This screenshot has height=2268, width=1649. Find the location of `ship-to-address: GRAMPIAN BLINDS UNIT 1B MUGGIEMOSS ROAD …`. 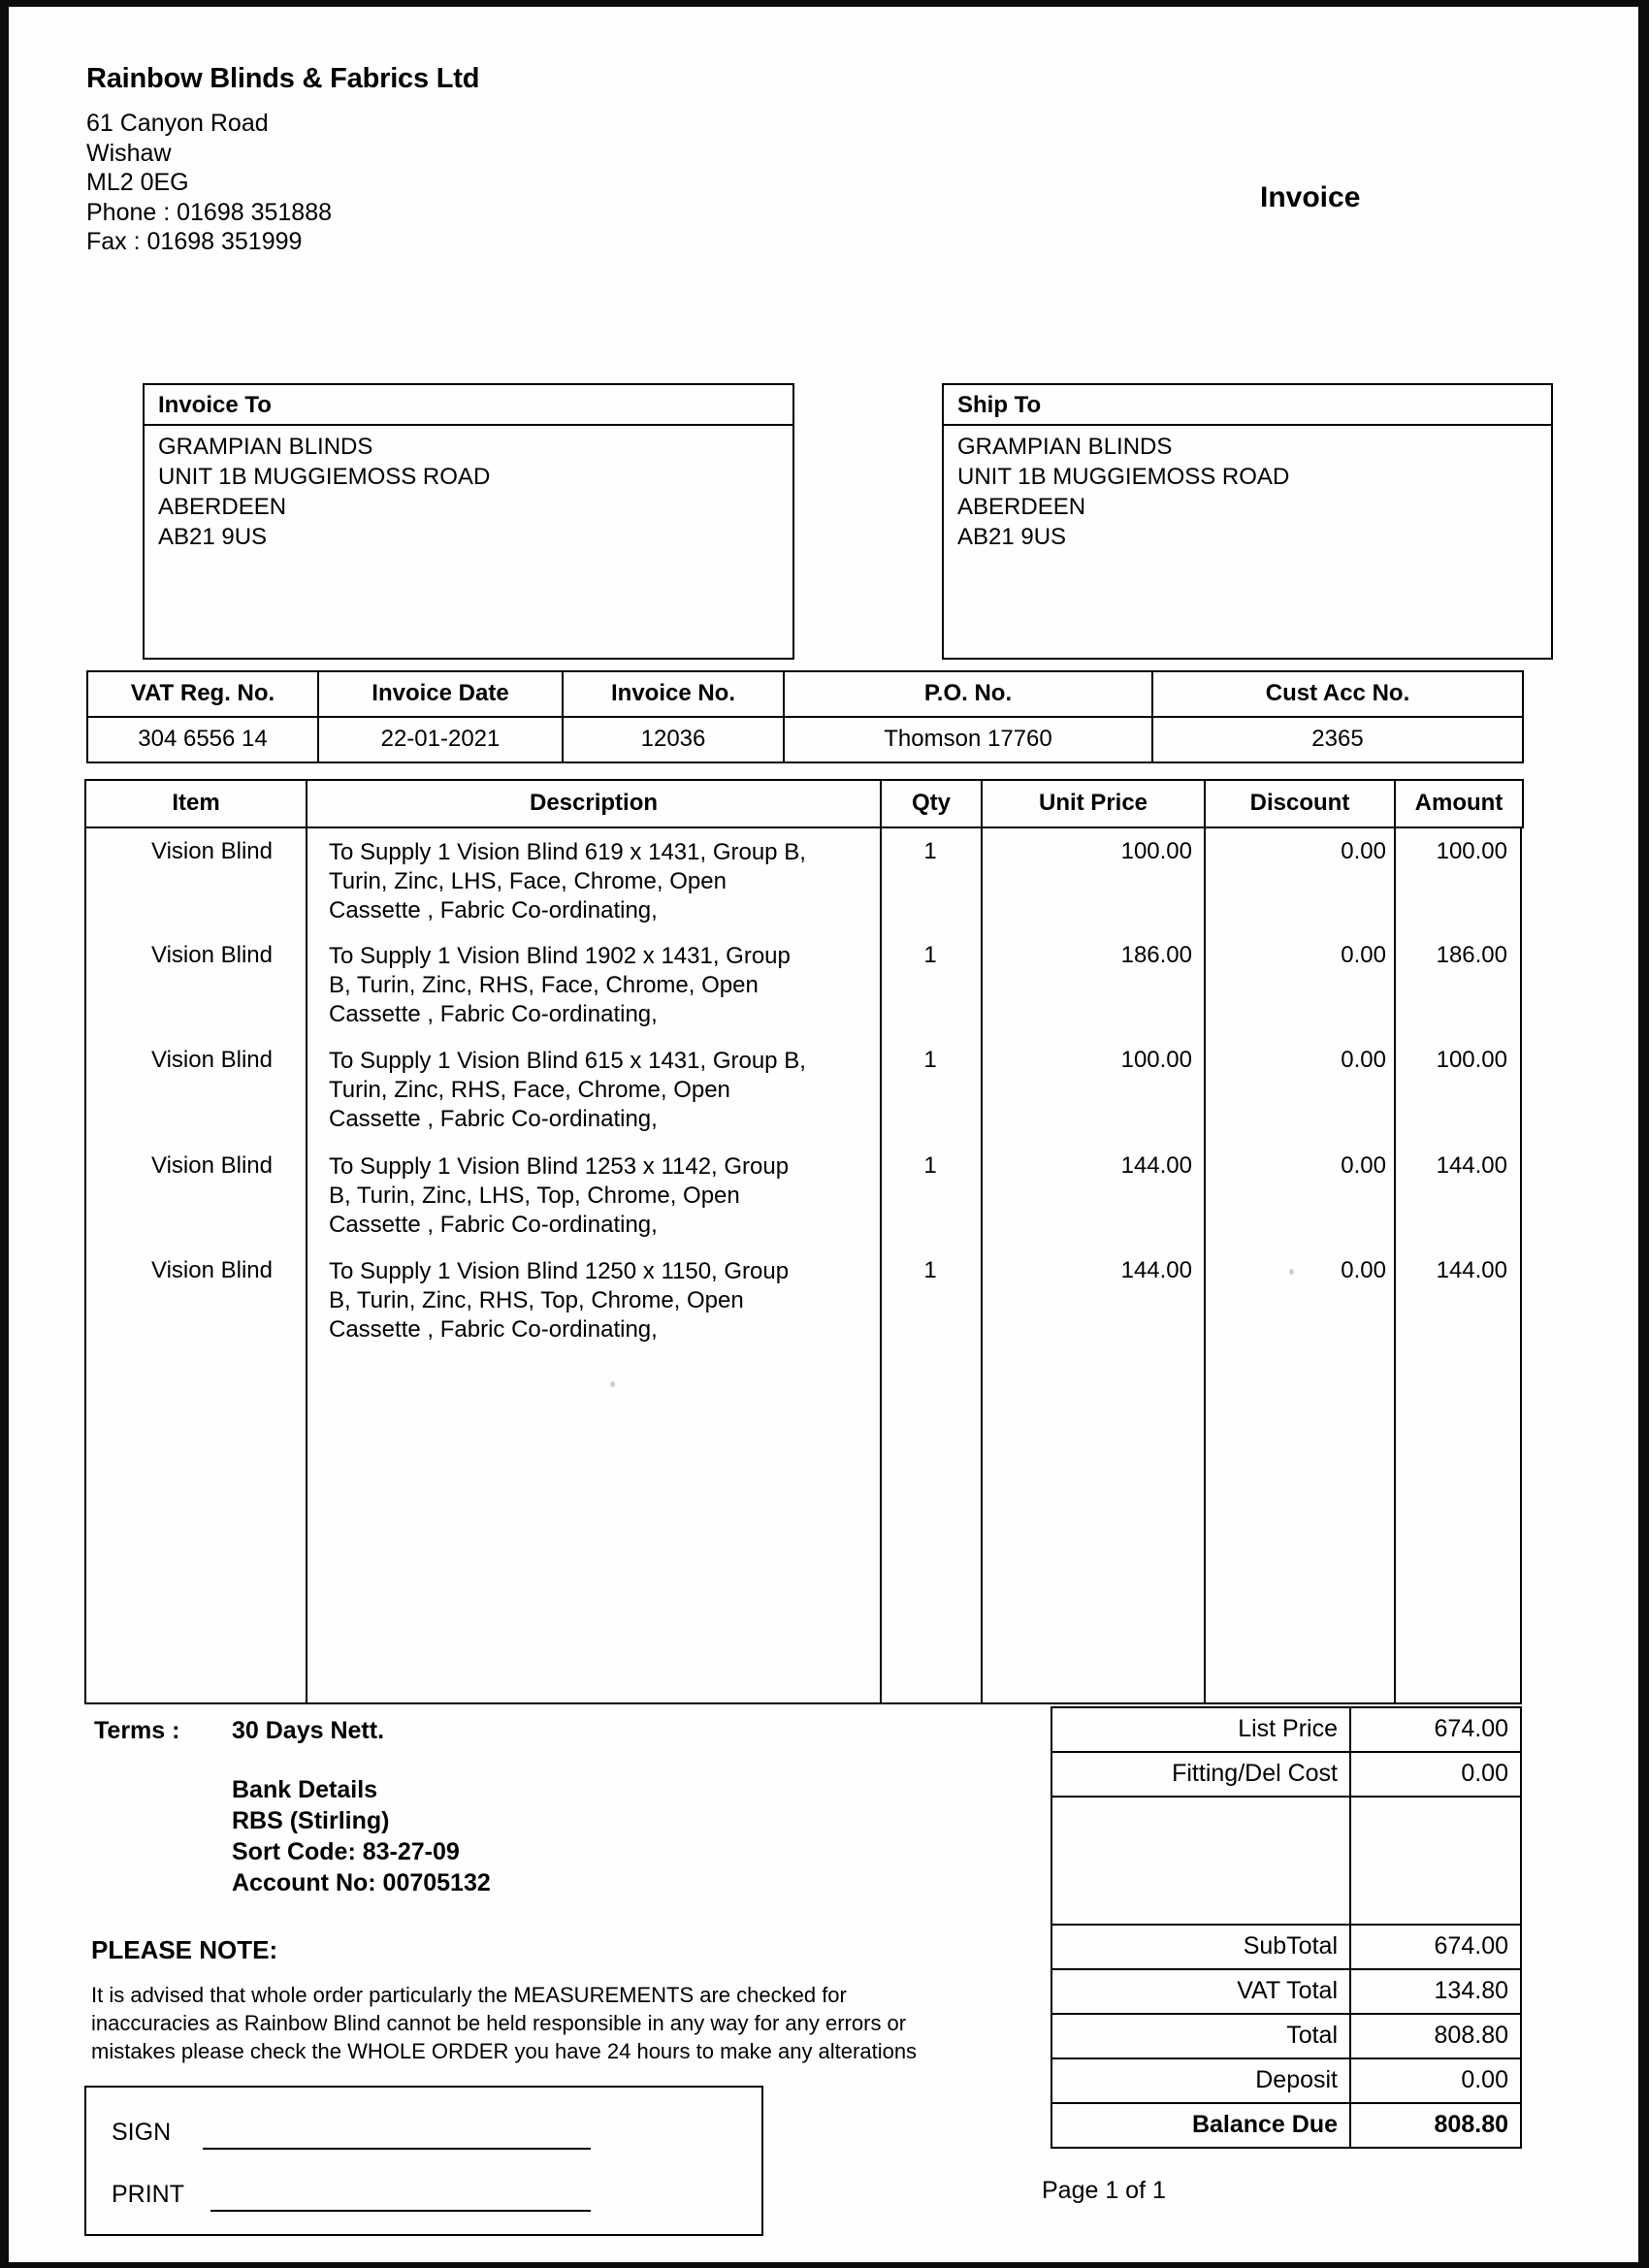

ship-to-address: GRAMPIAN BLINDS UNIT 1B MUGGIEMOSS ROAD … is located at coordinates (1251, 492).